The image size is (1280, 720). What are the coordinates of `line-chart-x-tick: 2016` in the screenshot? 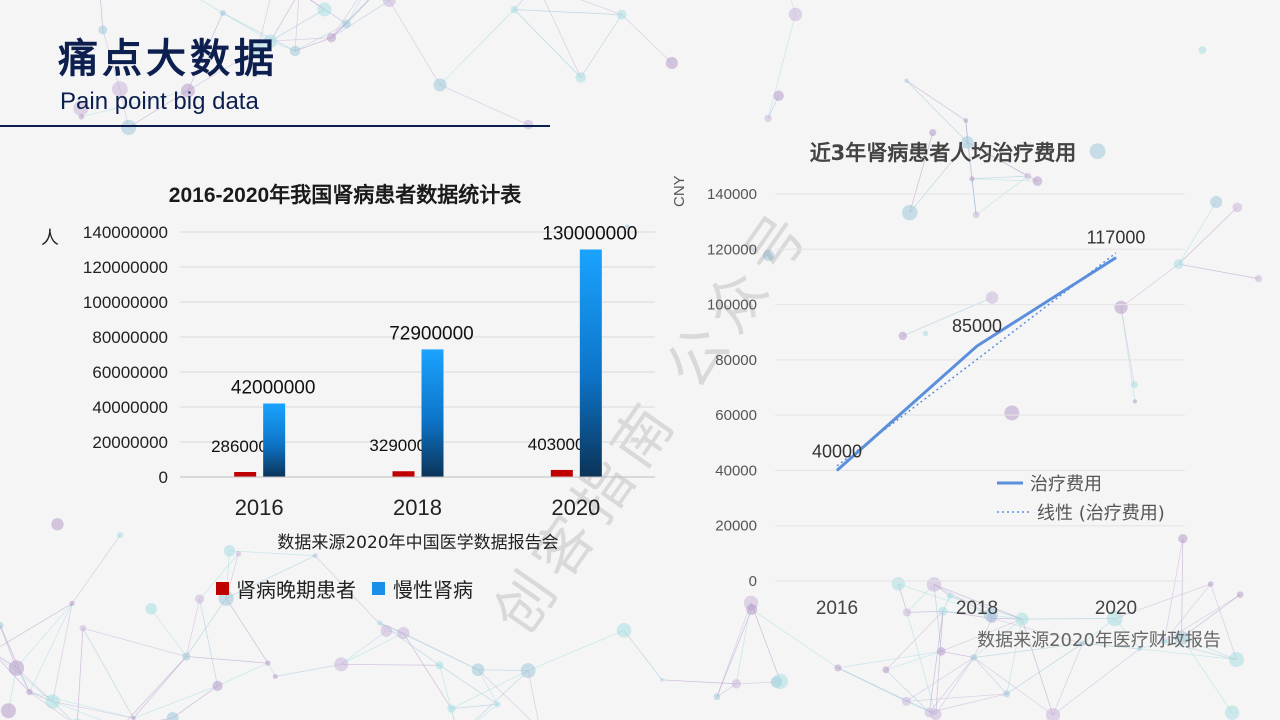 It's located at (837, 608).